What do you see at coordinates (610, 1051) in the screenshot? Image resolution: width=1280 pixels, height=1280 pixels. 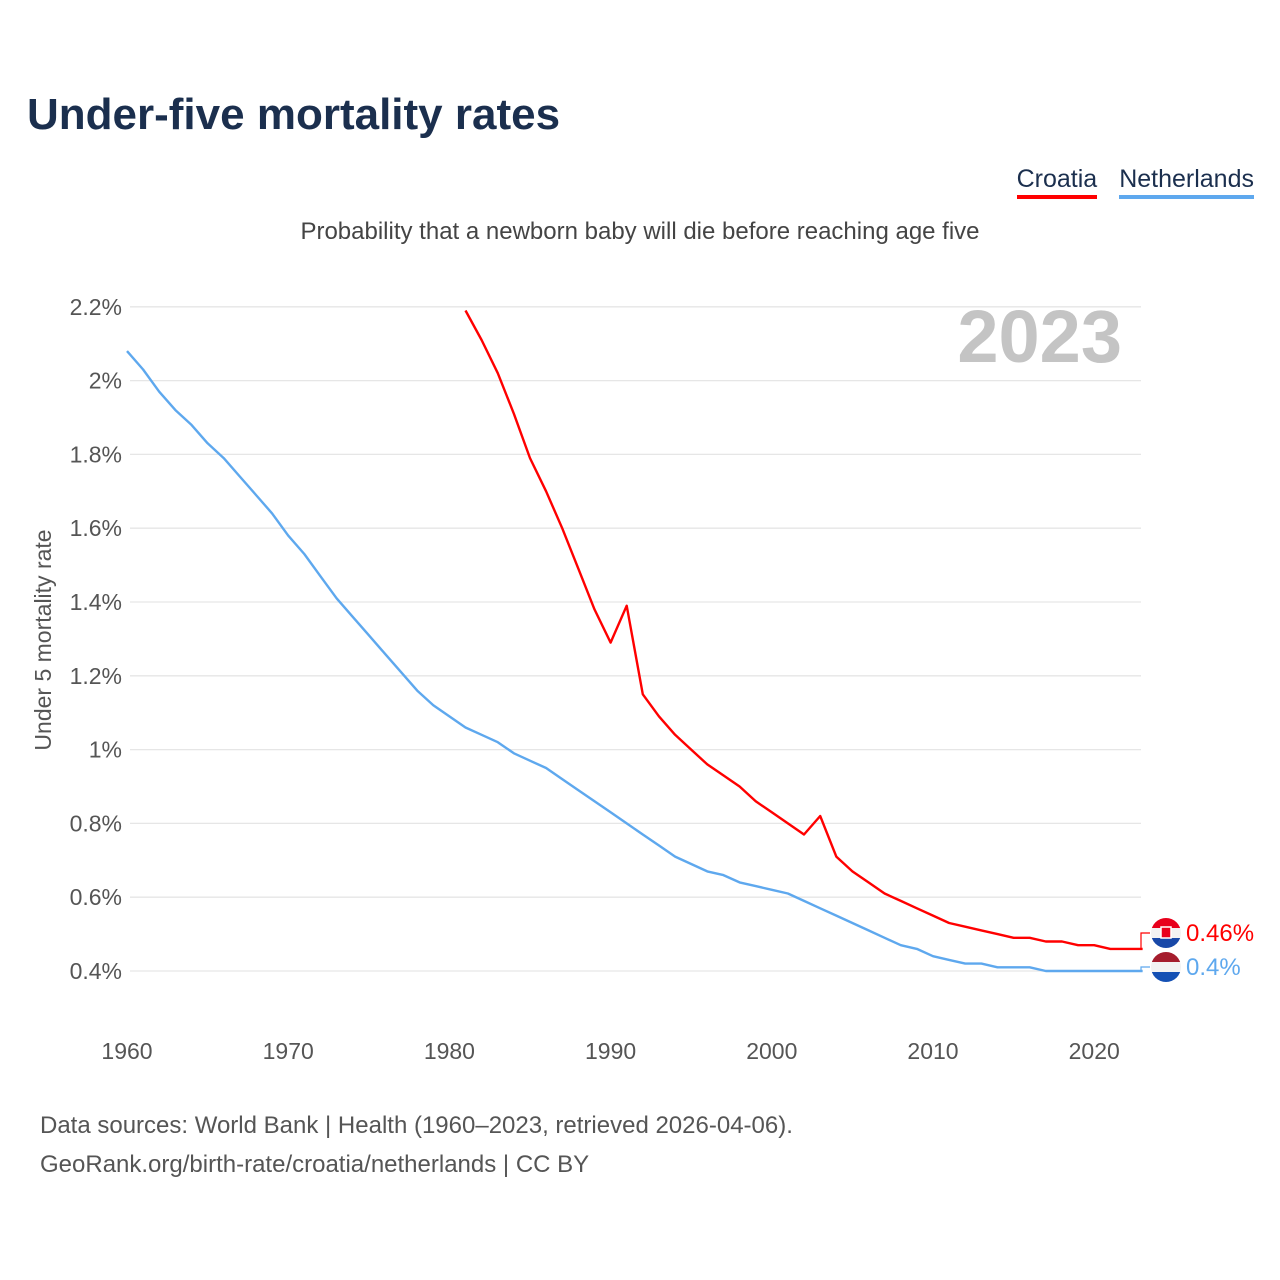 I see `x-tick-label: 1990` at bounding box center [610, 1051].